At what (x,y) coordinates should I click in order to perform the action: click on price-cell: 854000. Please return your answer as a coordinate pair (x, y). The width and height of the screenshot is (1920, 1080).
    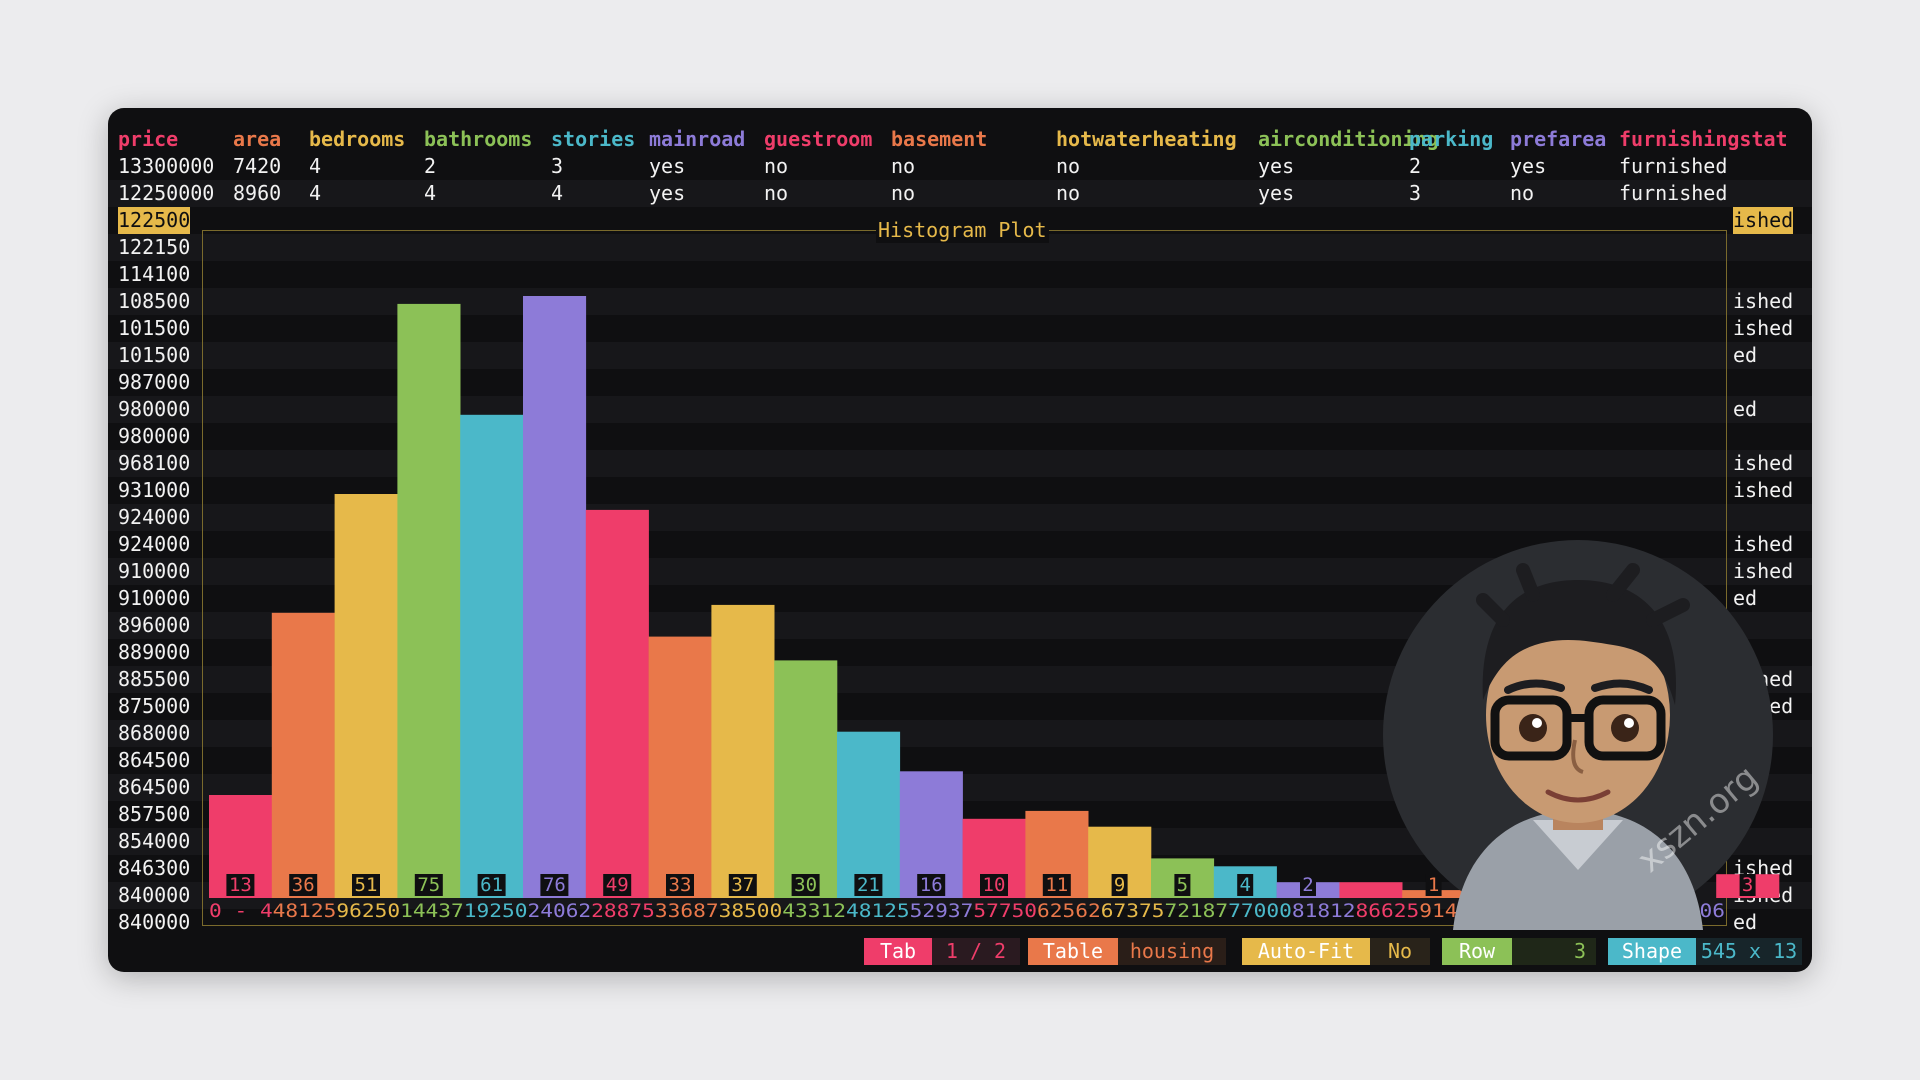
    Looking at the image, I should click on (154, 841).